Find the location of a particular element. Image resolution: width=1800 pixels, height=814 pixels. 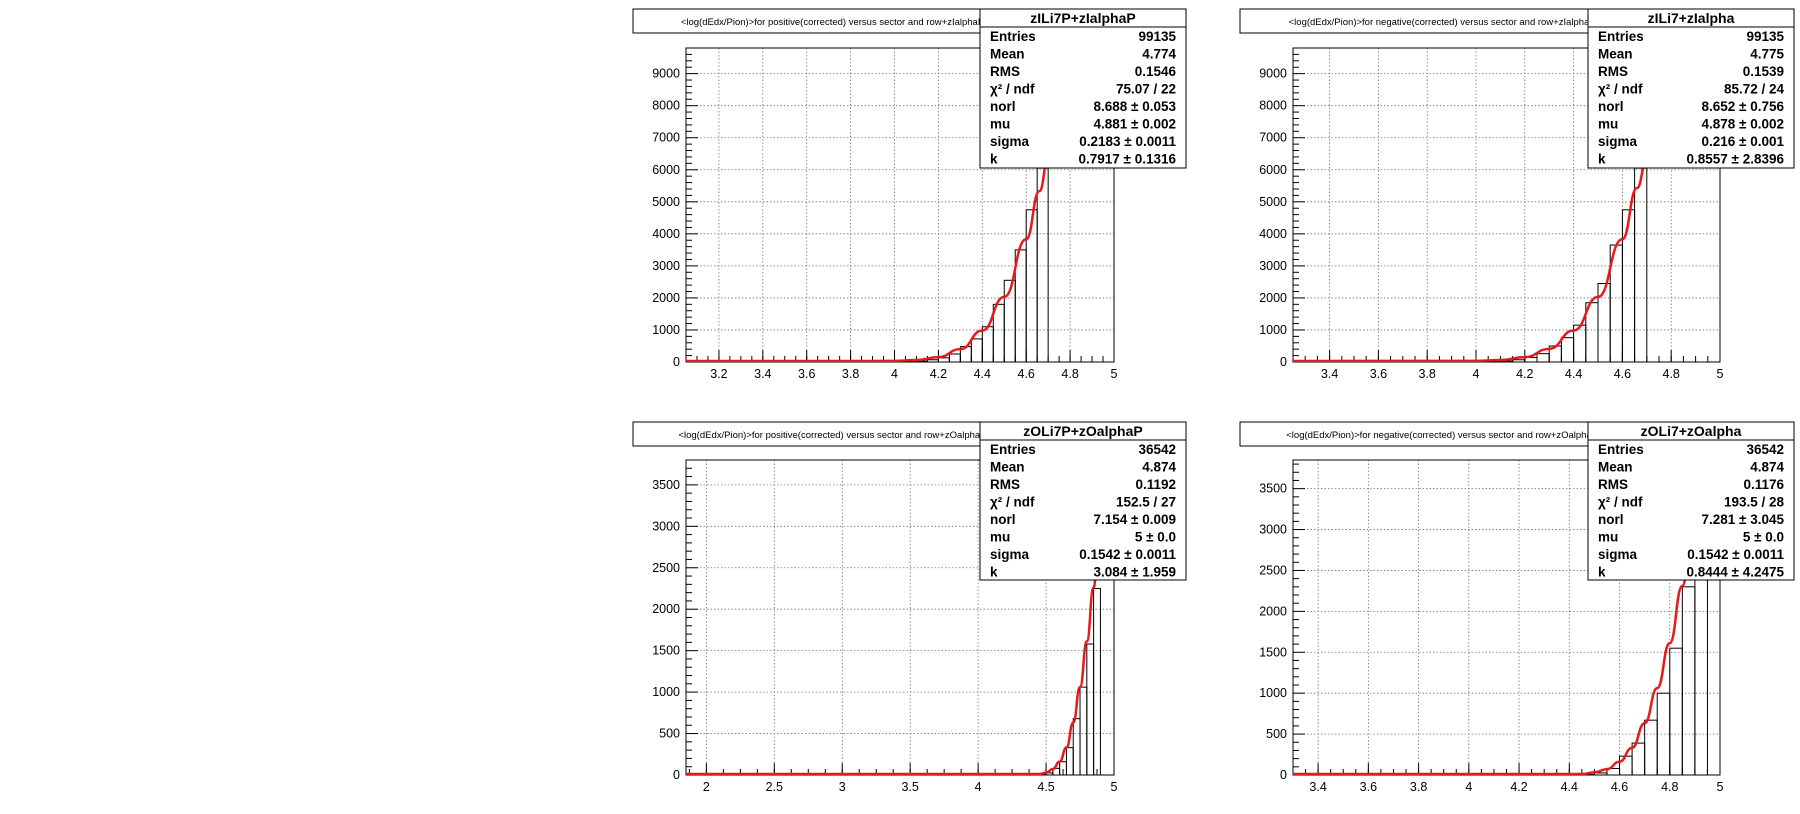

histogram-bins is located at coordinates (893, 681).